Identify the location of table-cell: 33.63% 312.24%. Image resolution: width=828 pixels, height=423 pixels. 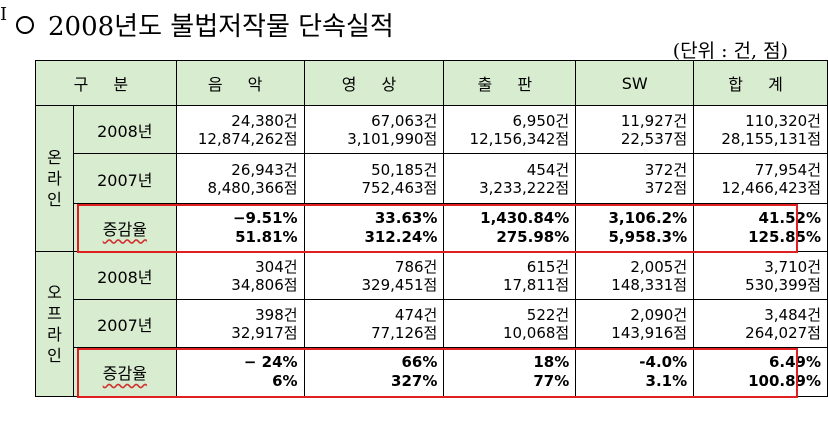
(374, 227).